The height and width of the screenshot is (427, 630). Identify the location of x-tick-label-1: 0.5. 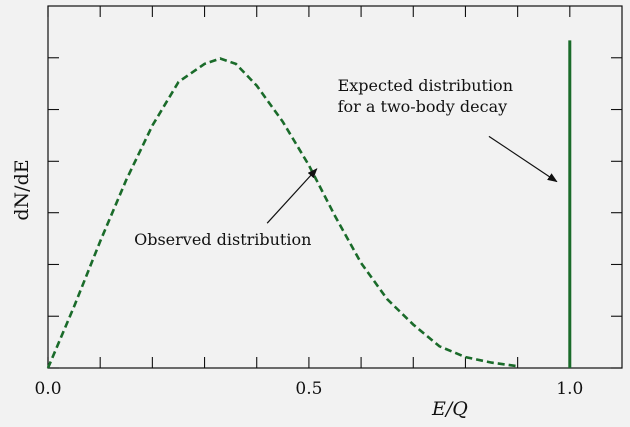
(308, 389).